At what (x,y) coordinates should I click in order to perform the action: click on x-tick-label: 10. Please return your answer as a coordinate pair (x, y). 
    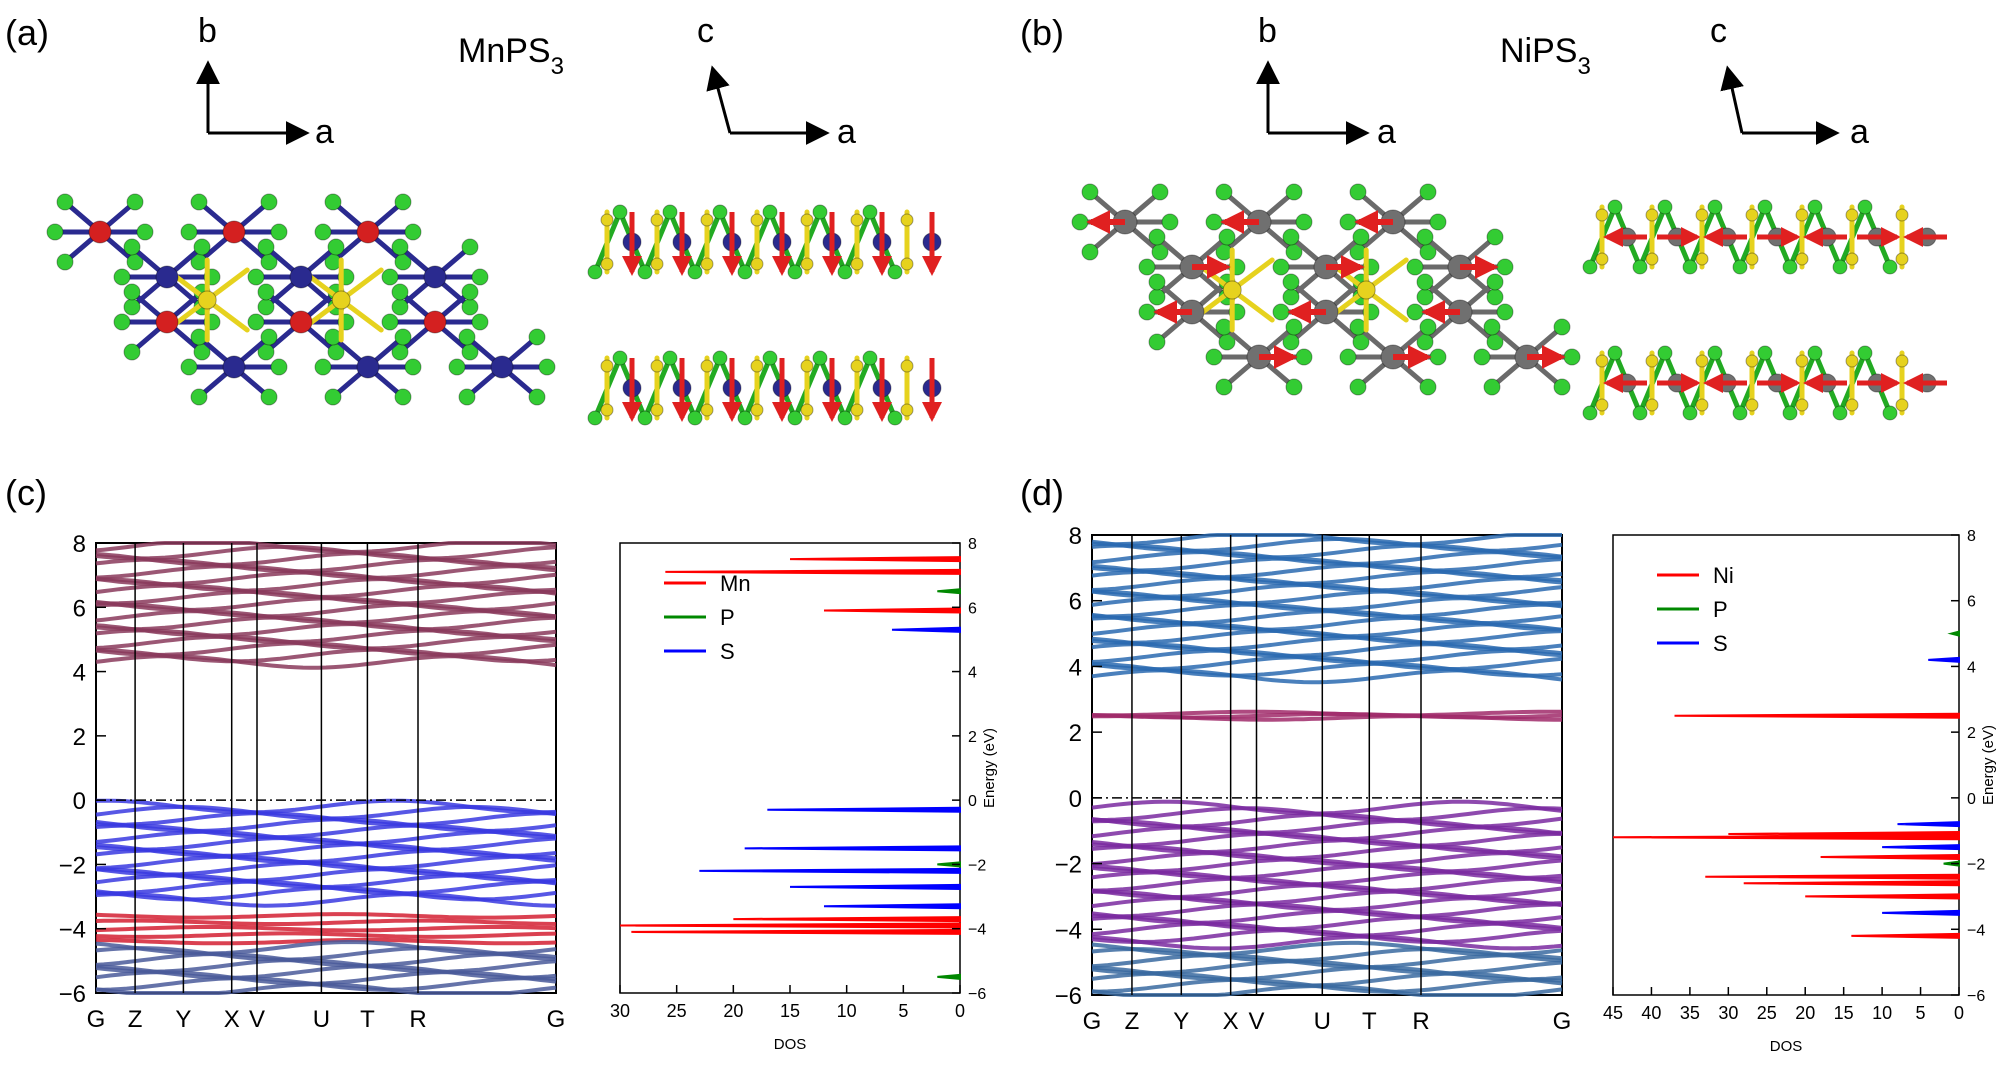
    Looking at the image, I should click on (847, 1011).